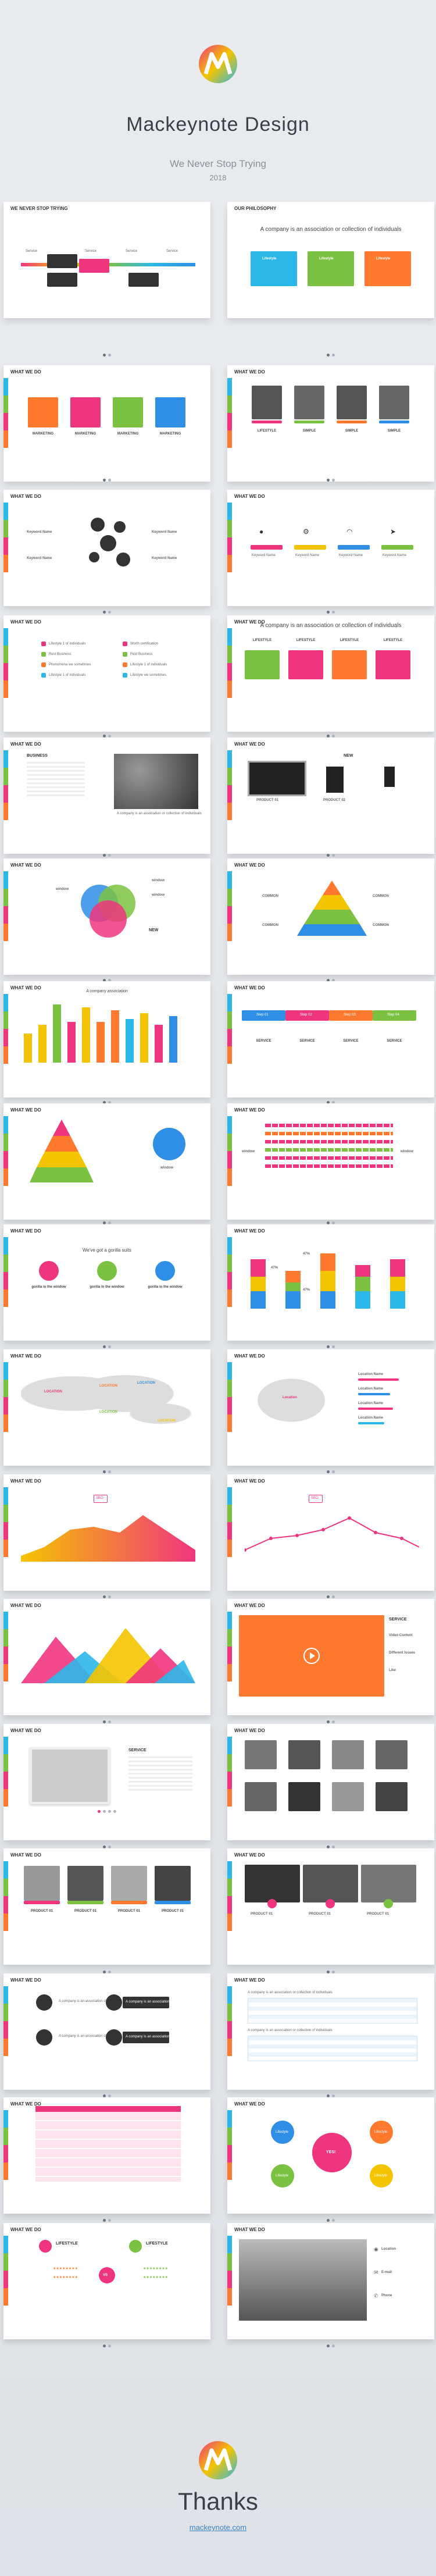  I want to click on carousel-dots, so click(106, 1811).